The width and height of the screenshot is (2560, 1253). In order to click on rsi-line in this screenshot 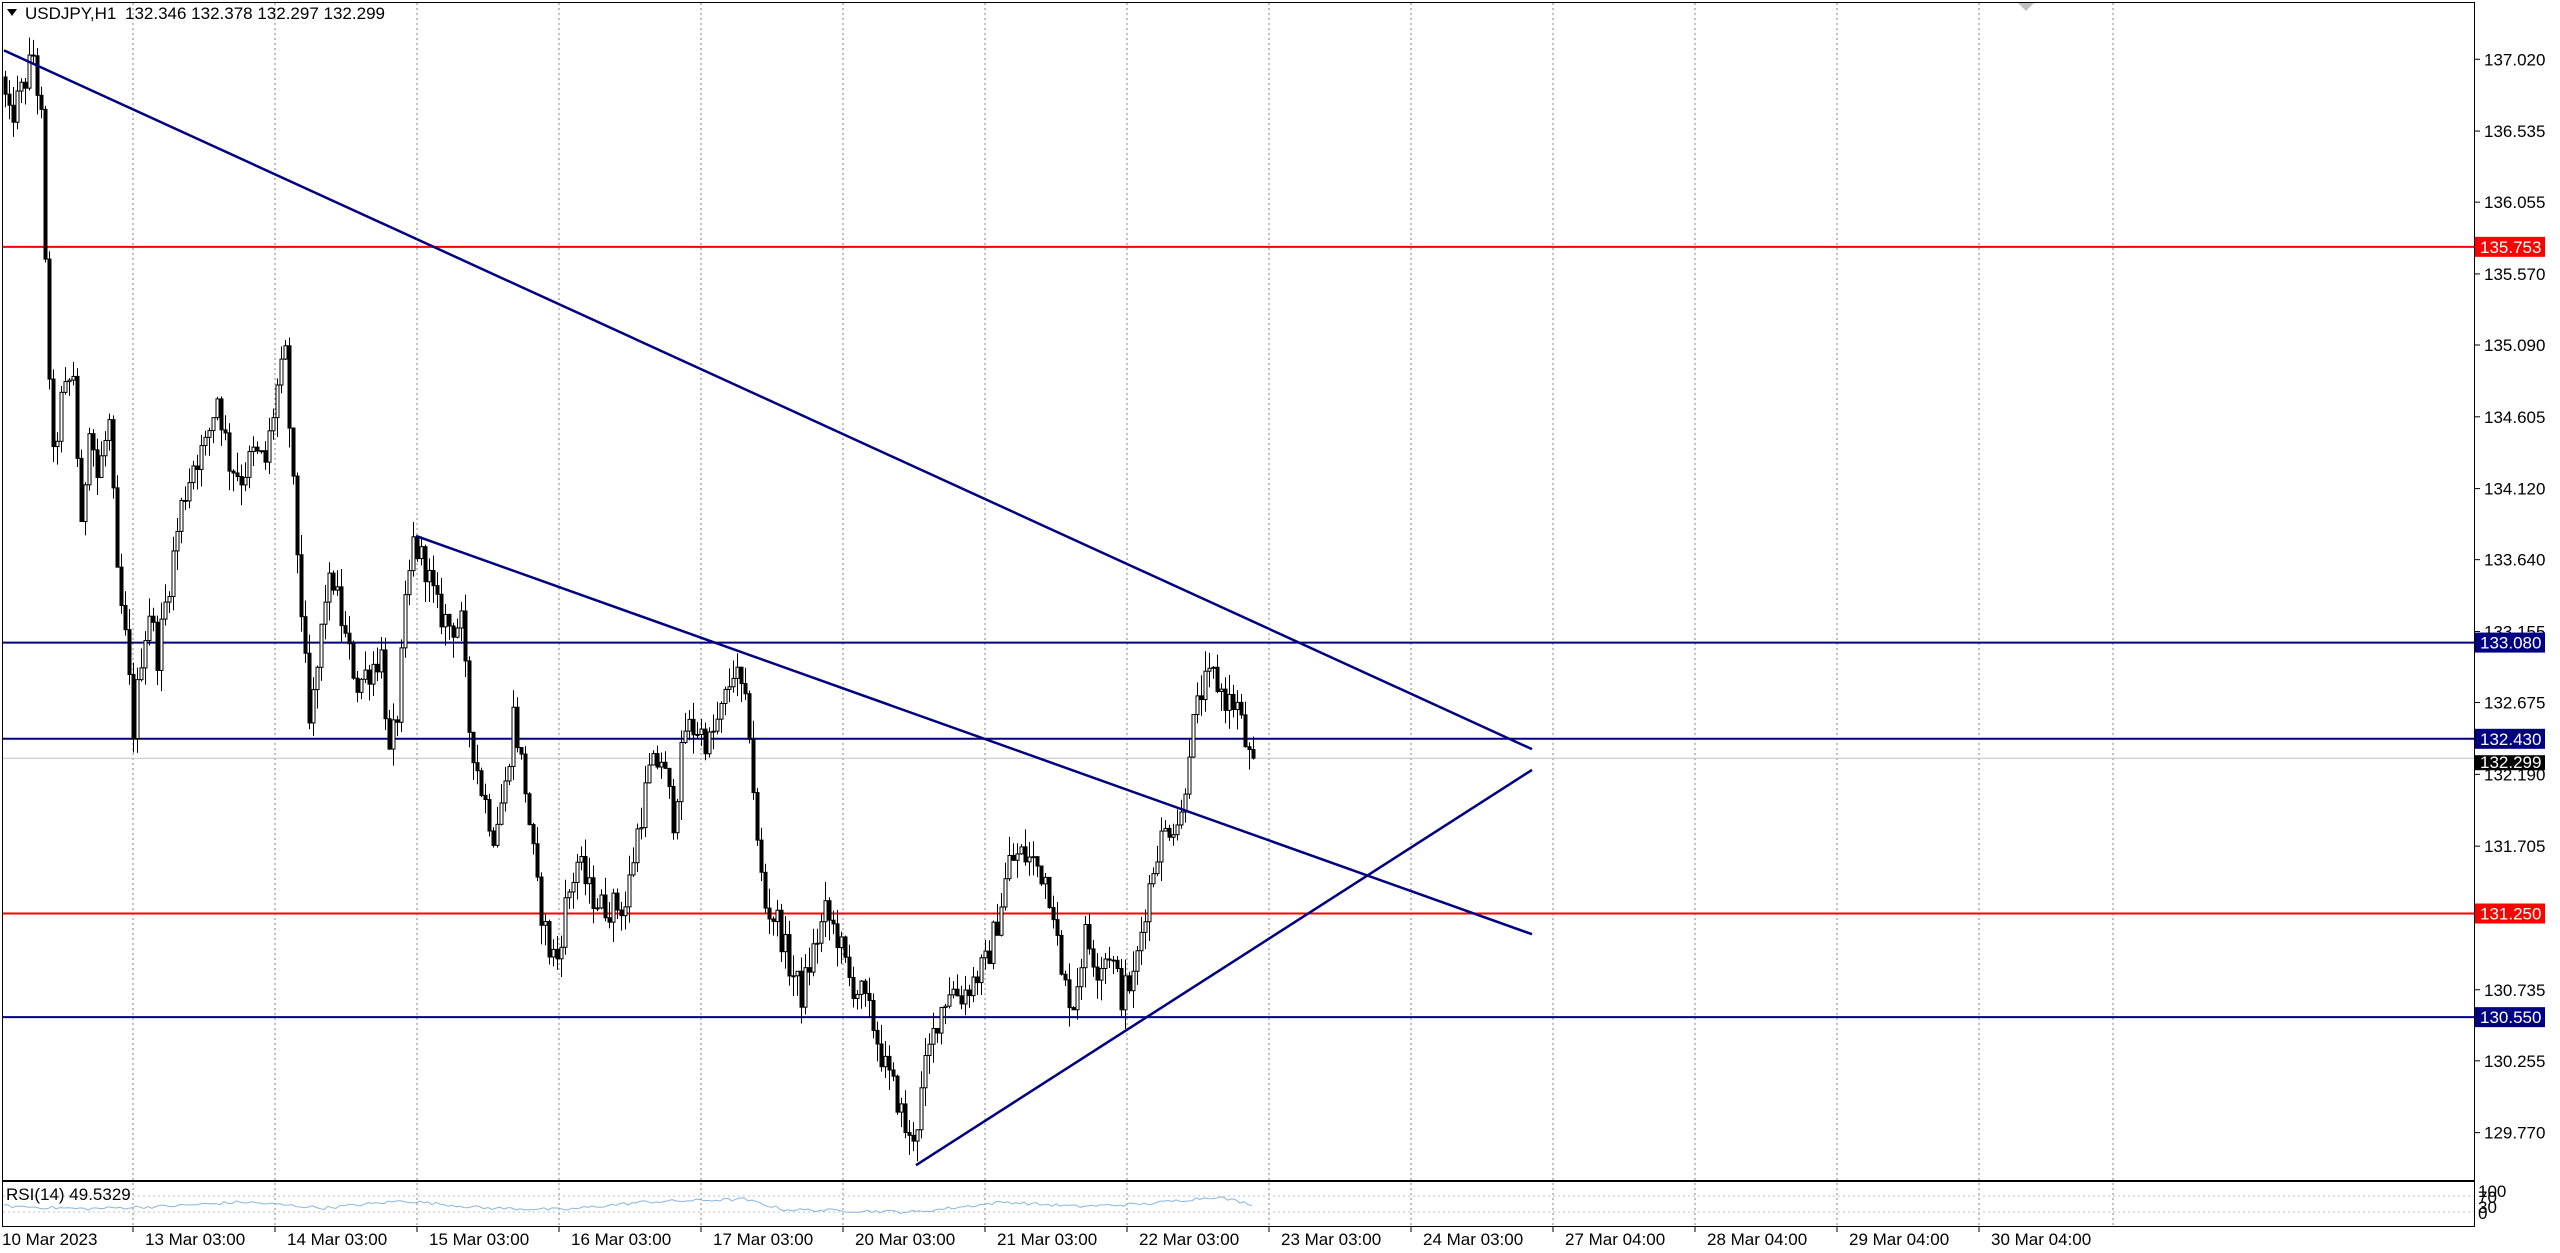, I will do `click(628, 1205)`.